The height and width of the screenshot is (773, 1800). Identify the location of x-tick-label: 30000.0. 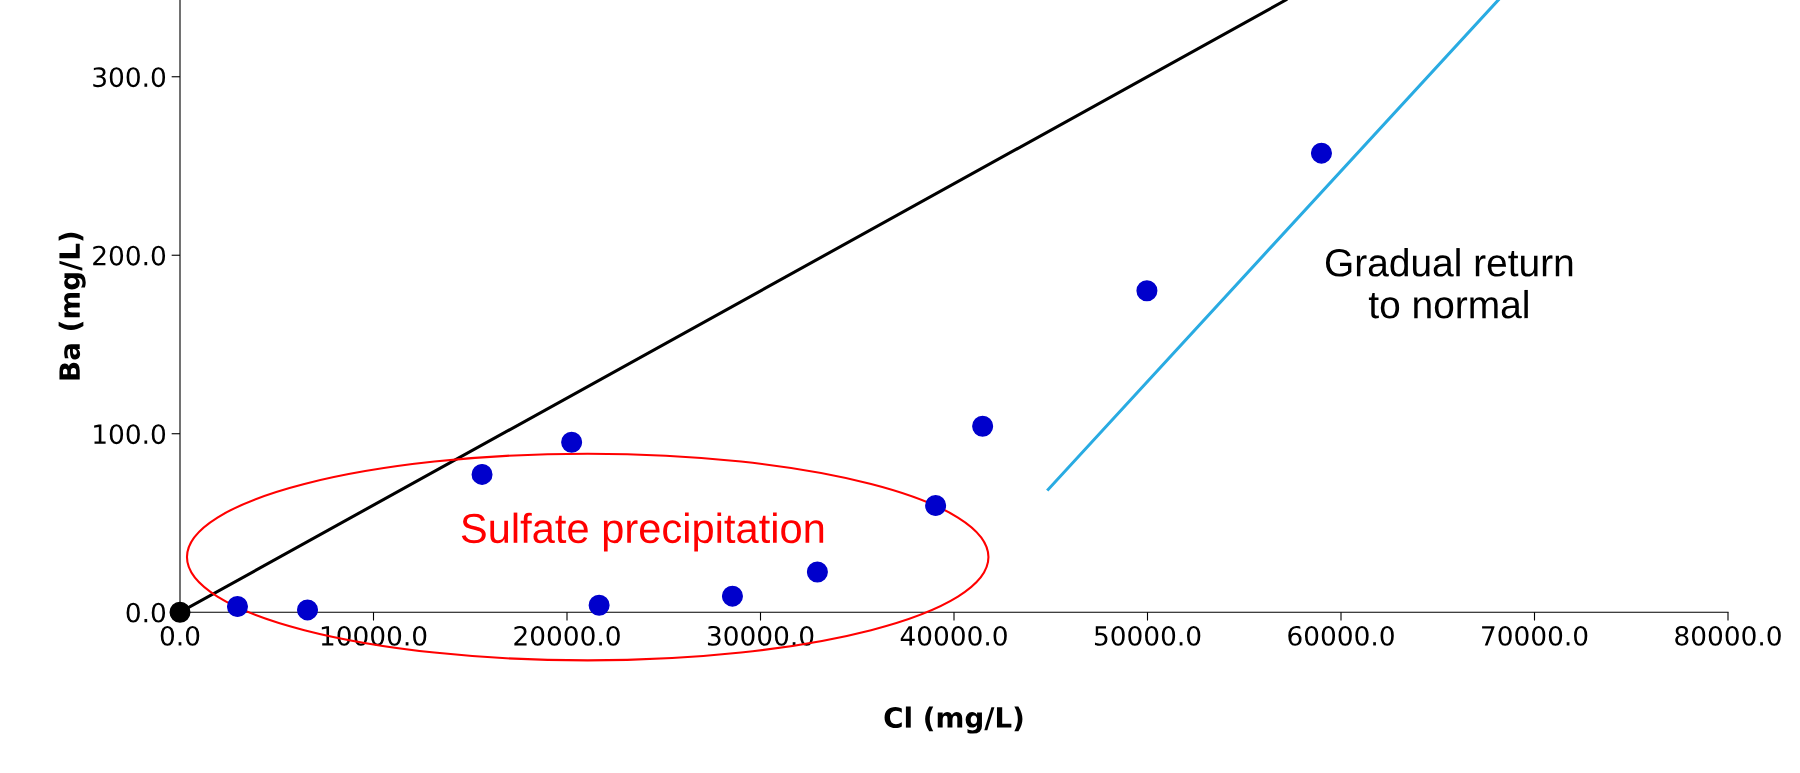
(760, 635).